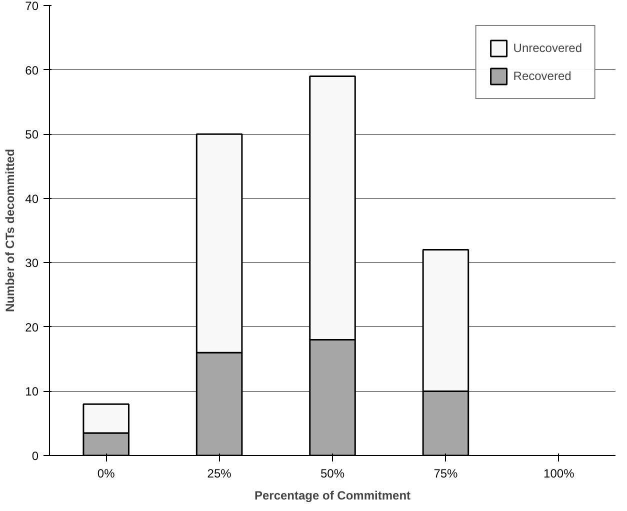 The width and height of the screenshot is (627, 511). Describe the element at coordinates (32, 6) in the screenshot. I see `y-tick-label: 70` at that location.